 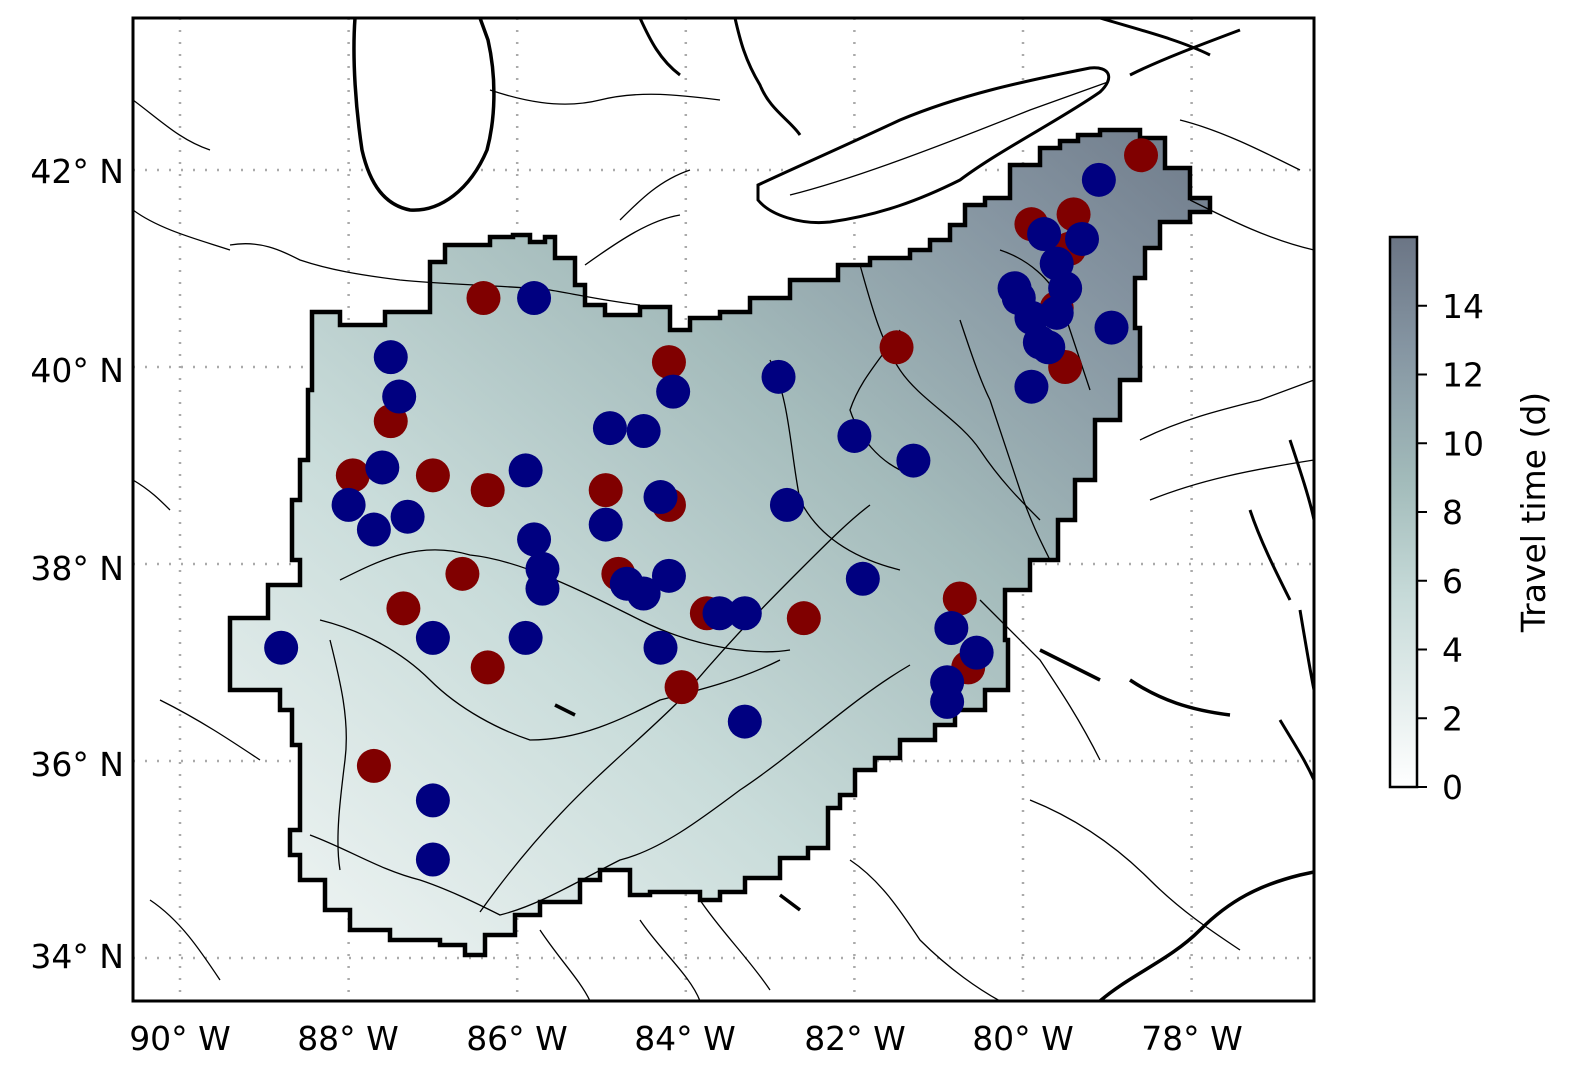 What do you see at coordinates (180, 1038) in the screenshot?
I see `lon-tick-90: 90° W` at bounding box center [180, 1038].